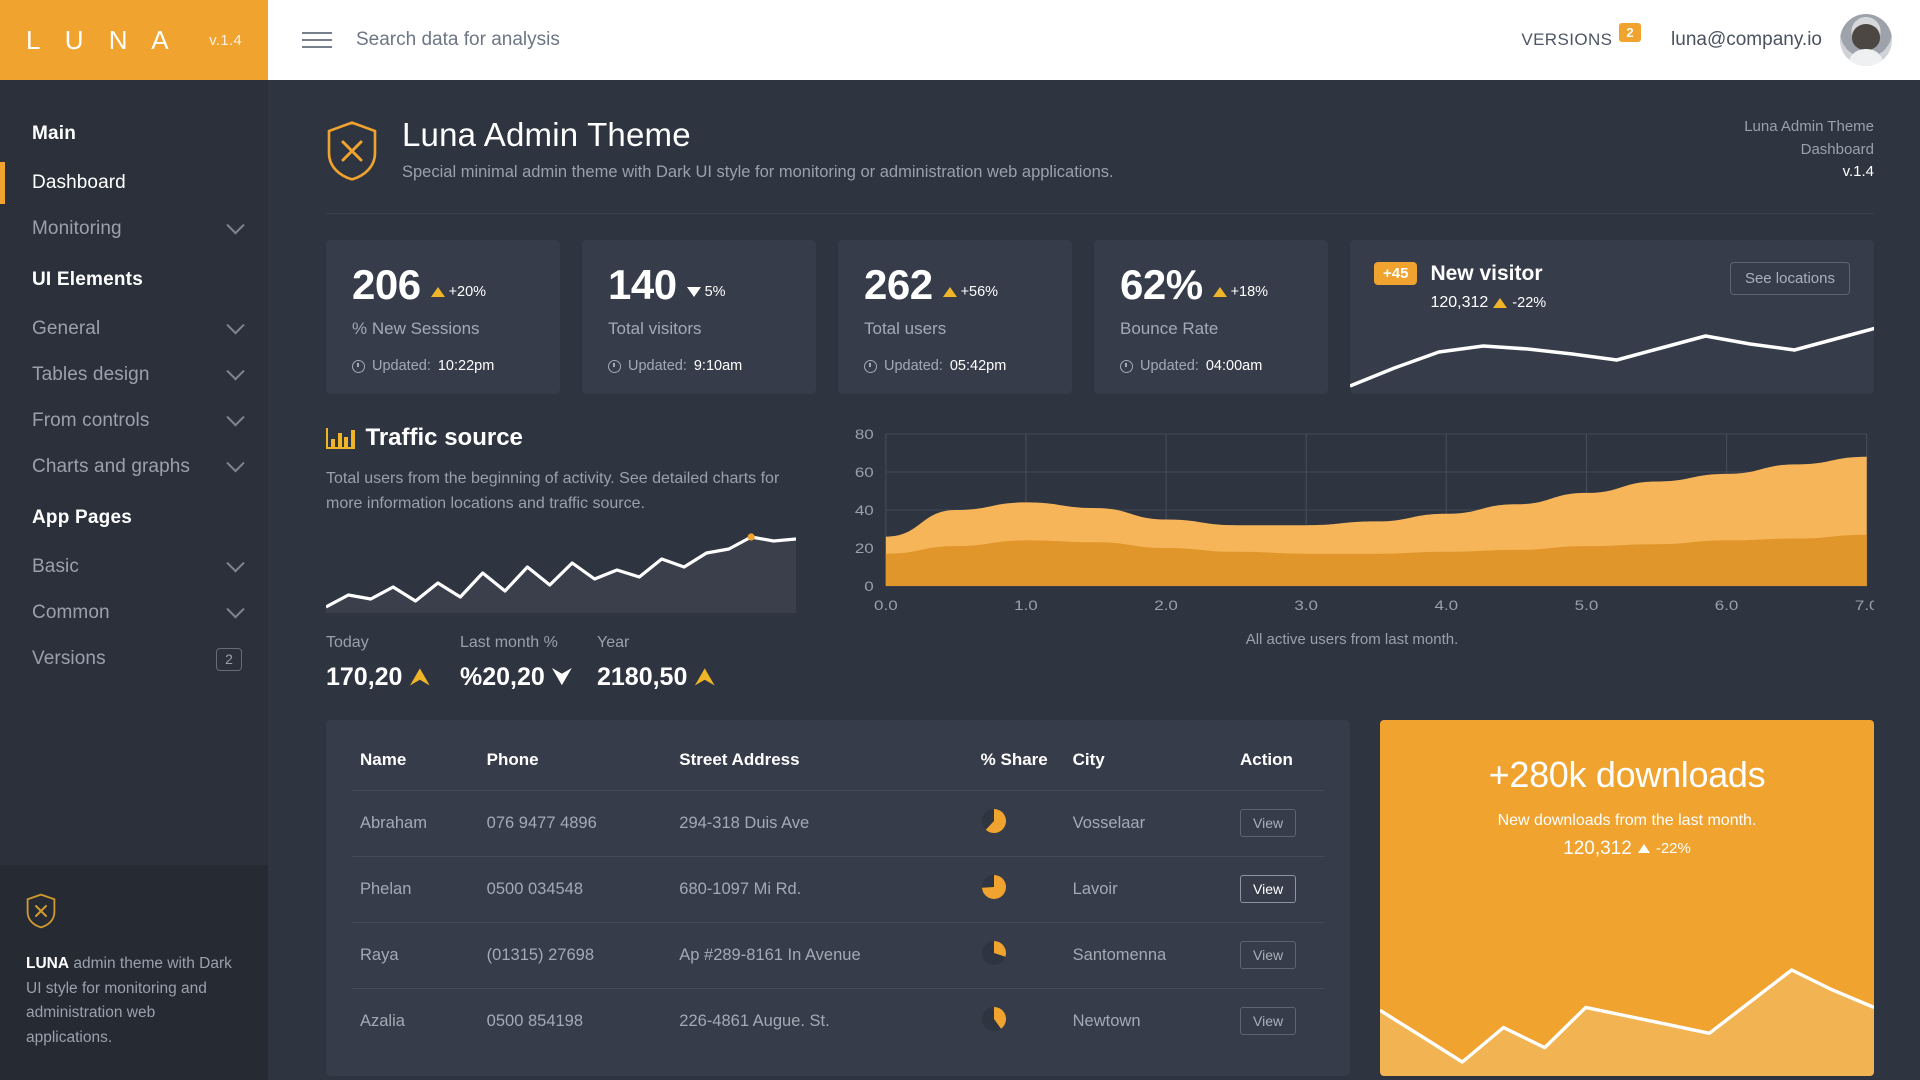 The height and width of the screenshot is (1080, 1920). I want to click on cell-phone: 0500 034548, so click(575, 889).